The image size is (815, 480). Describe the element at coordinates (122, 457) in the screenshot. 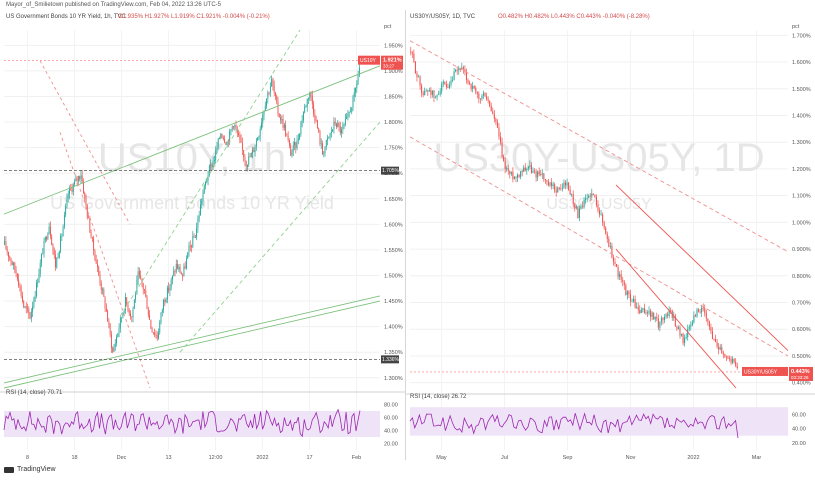

I see `x-tick-label: Dec` at that location.